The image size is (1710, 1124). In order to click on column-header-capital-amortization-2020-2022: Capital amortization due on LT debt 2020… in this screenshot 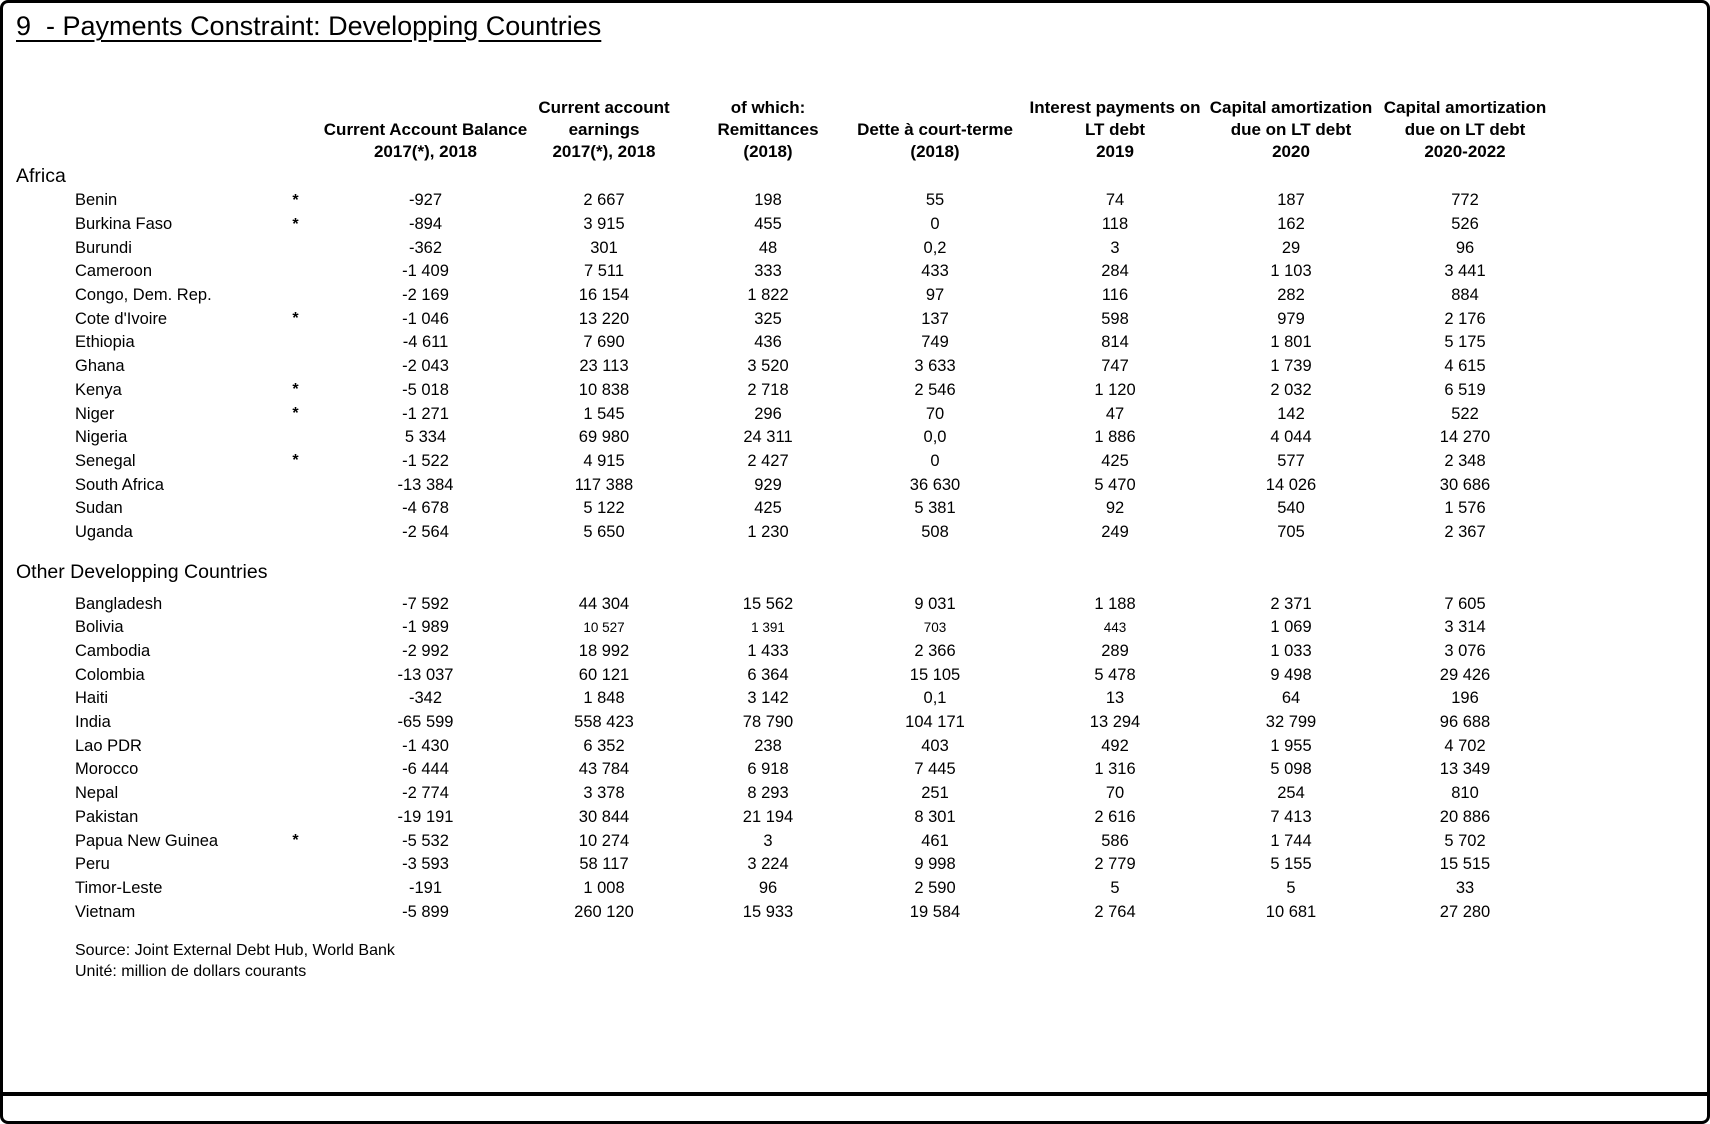, I will do `click(1465, 130)`.